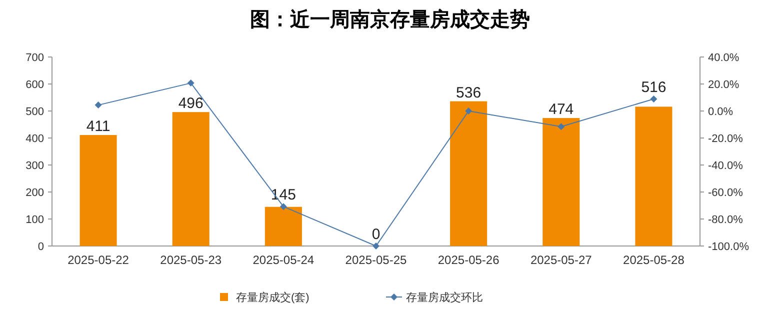  What do you see at coordinates (376, 234) in the screenshot?
I see `data-label: 0` at bounding box center [376, 234].